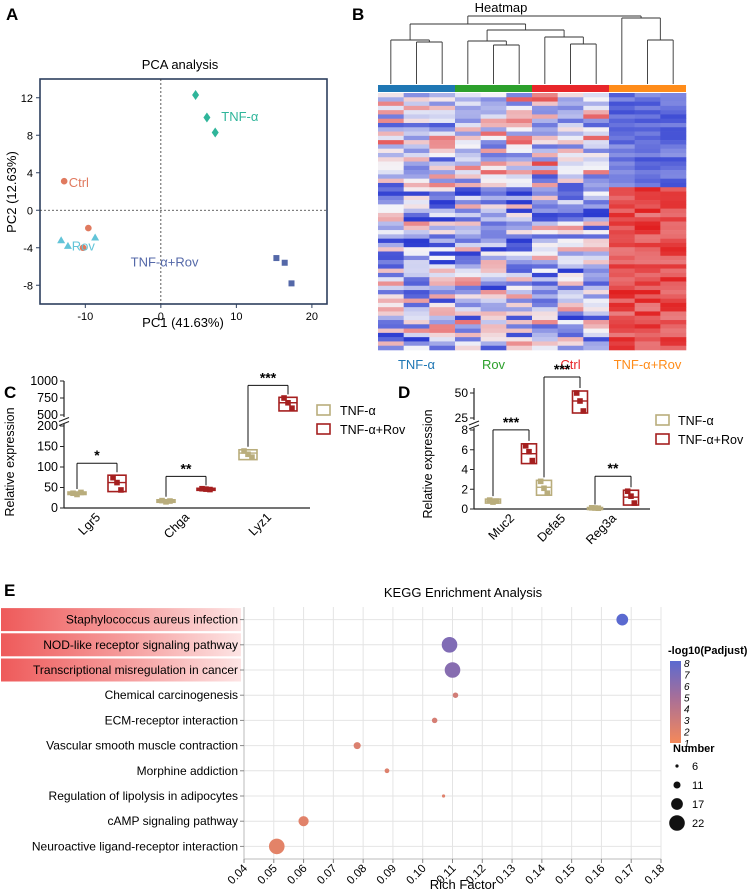 The width and height of the screenshot is (753, 895). Describe the element at coordinates (358, 411) in the screenshot. I see `legend-label-tnf: TNF-α` at that location.